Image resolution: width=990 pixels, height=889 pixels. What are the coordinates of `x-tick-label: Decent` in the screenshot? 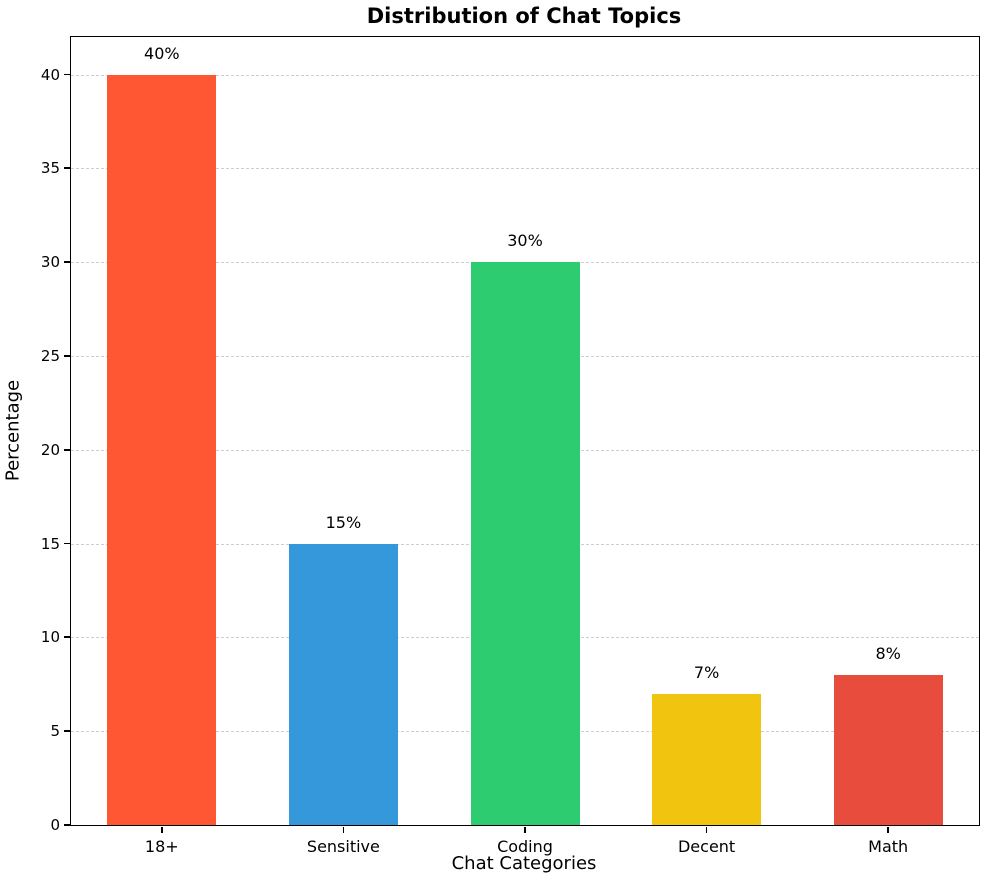 It's located at (706, 846).